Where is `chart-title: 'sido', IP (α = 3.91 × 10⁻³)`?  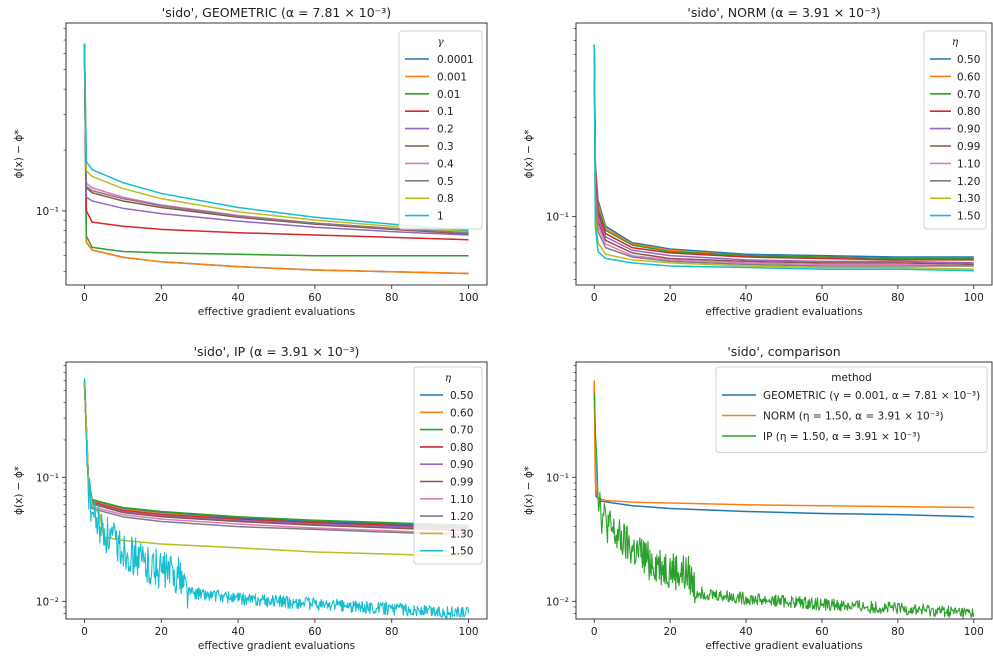 chart-title: 'sido', IP (α = 3.91 × 10⁻³) is located at coordinates (277, 351).